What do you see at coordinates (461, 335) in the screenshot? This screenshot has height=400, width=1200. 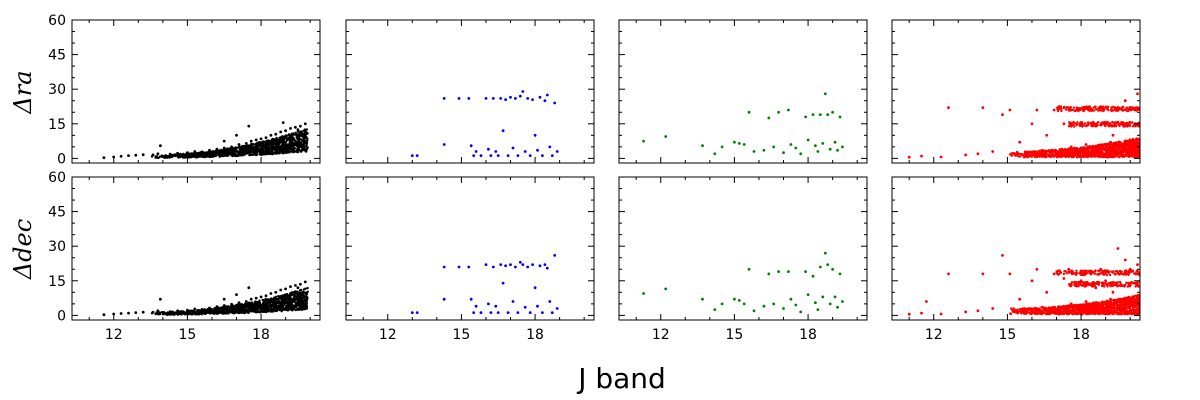 I see `x-tick-label: 15` at bounding box center [461, 335].